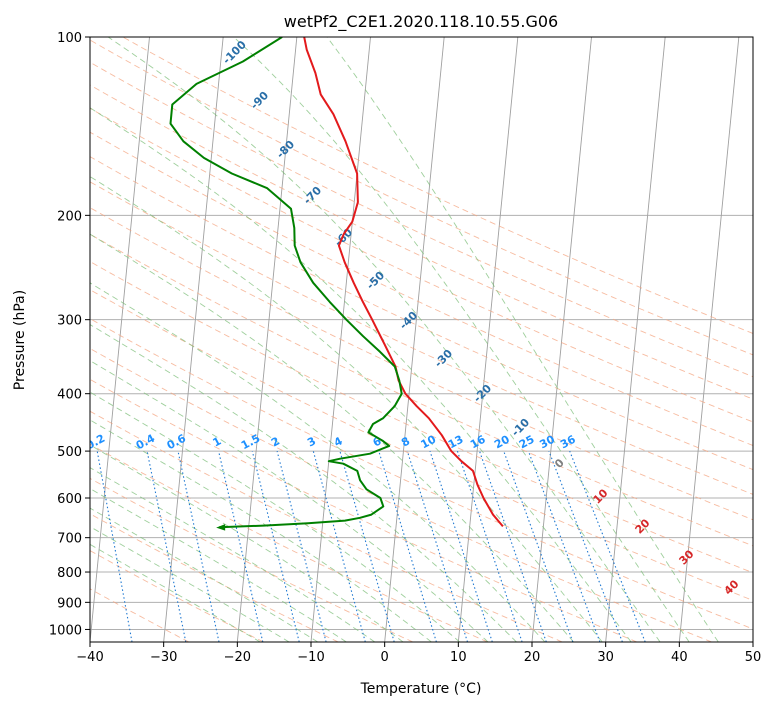  I want to click on isotherm--40, so click(120, 339).